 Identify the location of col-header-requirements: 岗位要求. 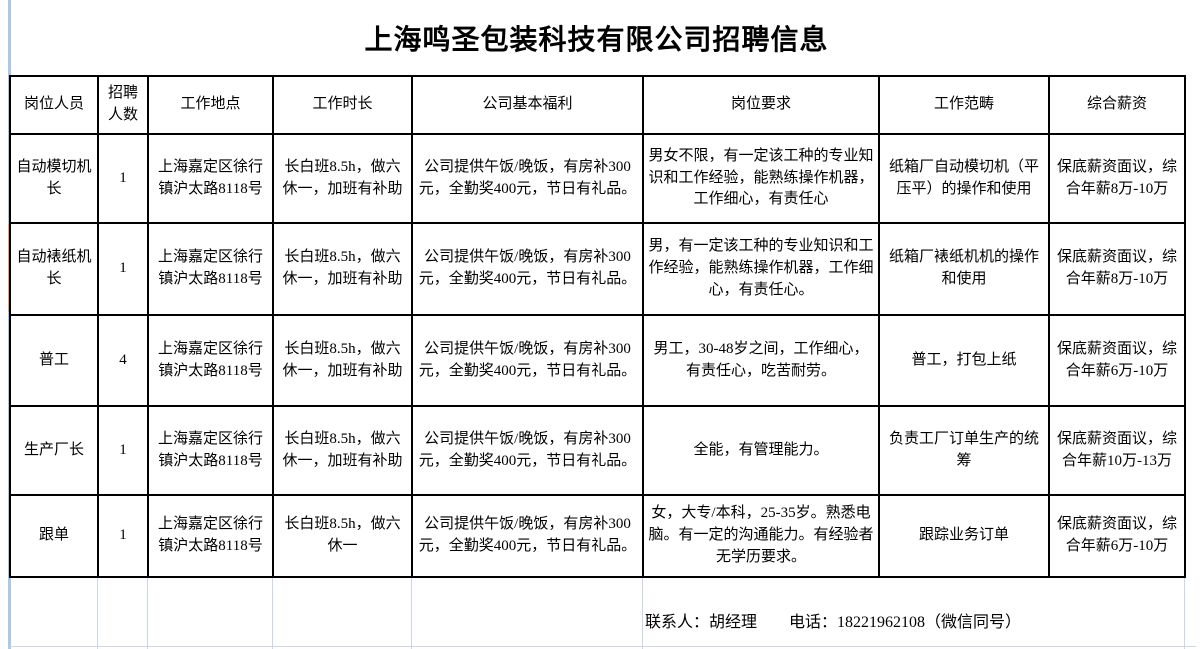
(761, 105).